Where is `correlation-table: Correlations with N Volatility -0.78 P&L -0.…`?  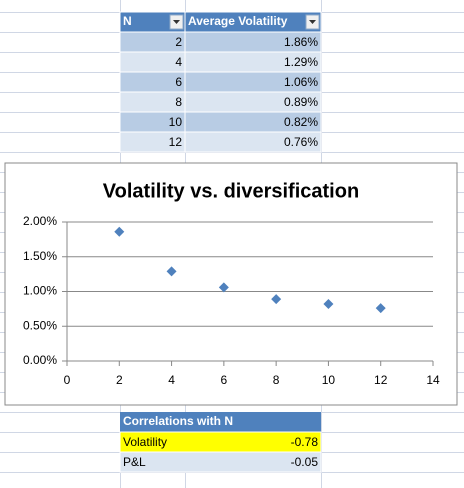
correlation-table: Correlations with N Volatility -0.78 P&L -0.… is located at coordinates (220, 442).